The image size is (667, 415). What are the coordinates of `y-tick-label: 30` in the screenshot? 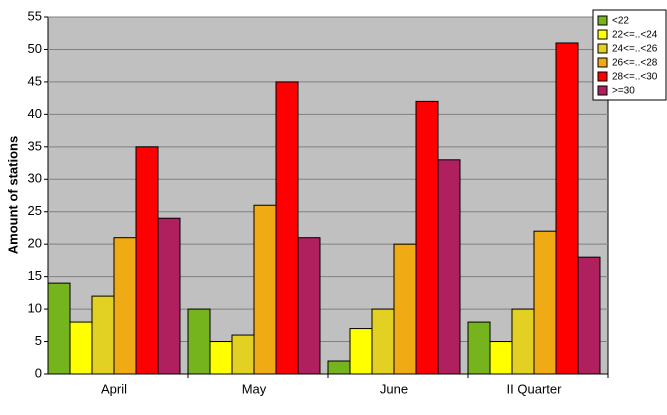 It's located at (35, 178).